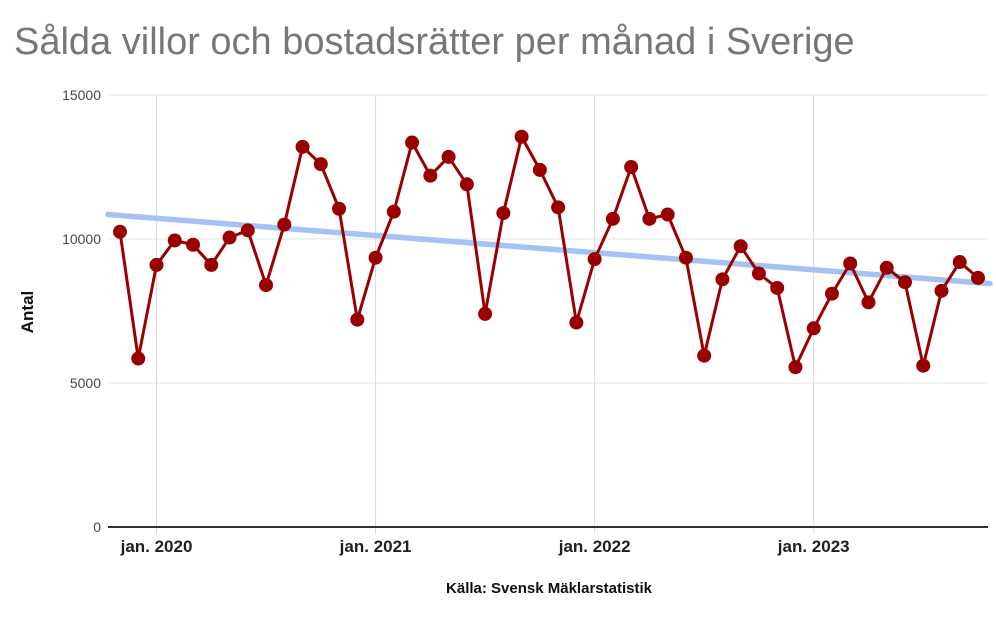 The image size is (996, 620). Describe the element at coordinates (594, 546) in the screenshot. I see `x-tick-label: jan. 2022` at that location.